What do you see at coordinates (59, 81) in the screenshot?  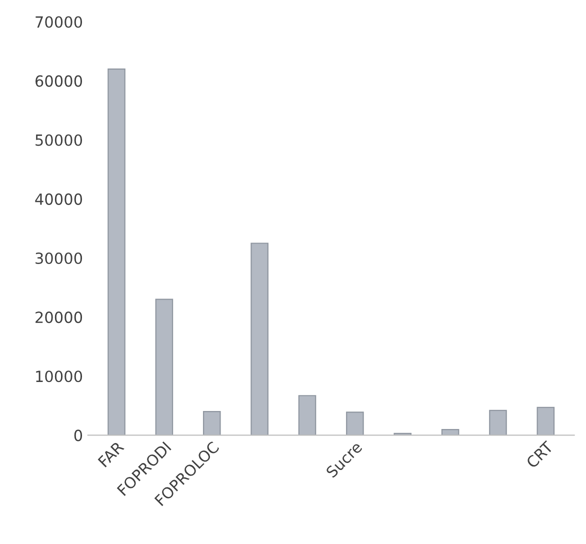 I see `y-tick-label: 60000` at bounding box center [59, 81].